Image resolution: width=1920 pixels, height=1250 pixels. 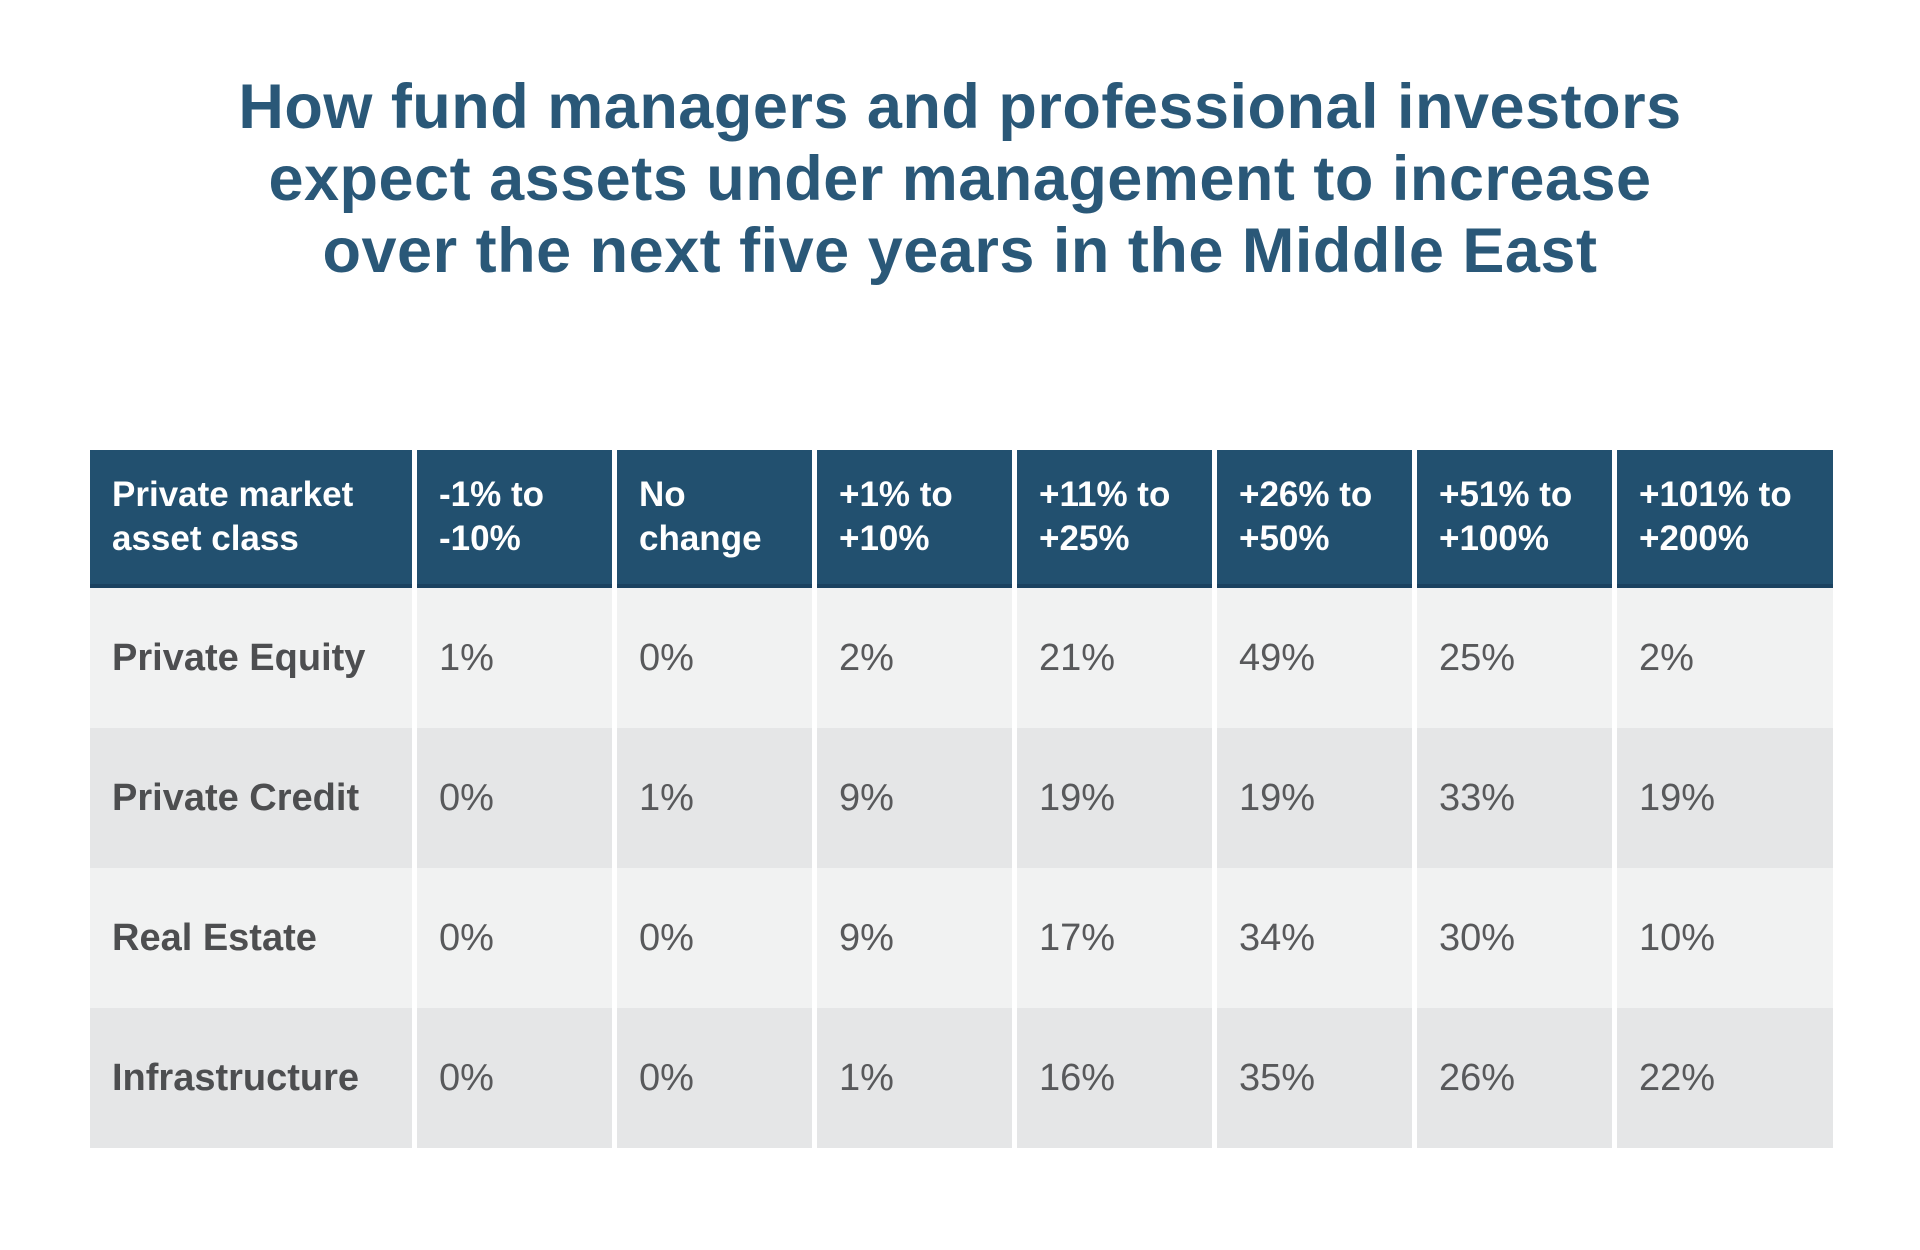 What do you see at coordinates (1514, 658) in the screenshot?
I see `table-cell: 25%` at bounding box center [1514, 658].